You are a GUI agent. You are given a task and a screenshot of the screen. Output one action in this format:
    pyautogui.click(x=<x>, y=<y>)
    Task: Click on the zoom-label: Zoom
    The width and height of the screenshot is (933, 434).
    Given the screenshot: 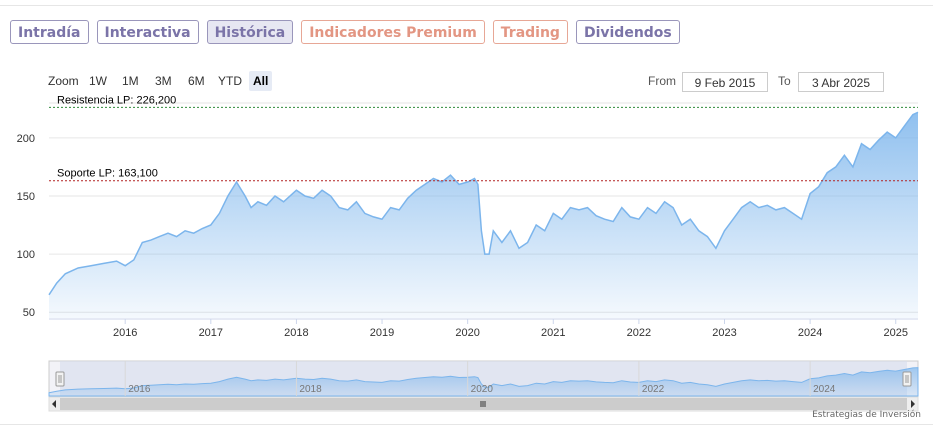 What is the action you would take?
    pyautogui.click(x=63, y=81)
    